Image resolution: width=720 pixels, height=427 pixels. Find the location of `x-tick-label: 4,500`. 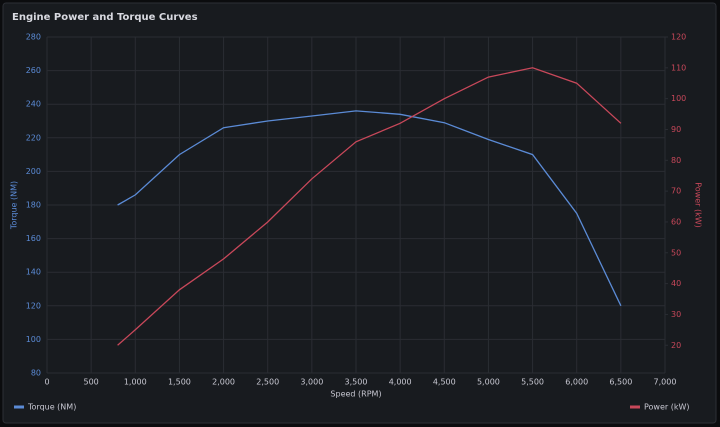

x-tick-label: 4,500 is located at coordinates (444, 382).